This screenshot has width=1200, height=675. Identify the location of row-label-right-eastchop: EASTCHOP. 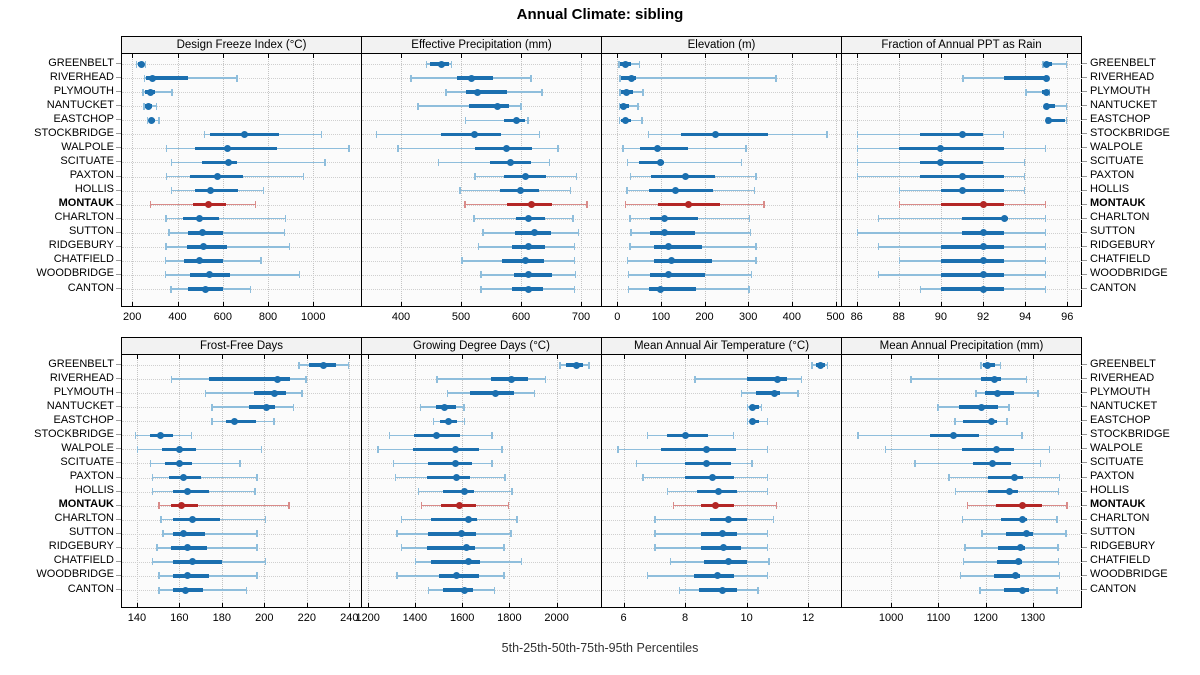
(1120, 118).